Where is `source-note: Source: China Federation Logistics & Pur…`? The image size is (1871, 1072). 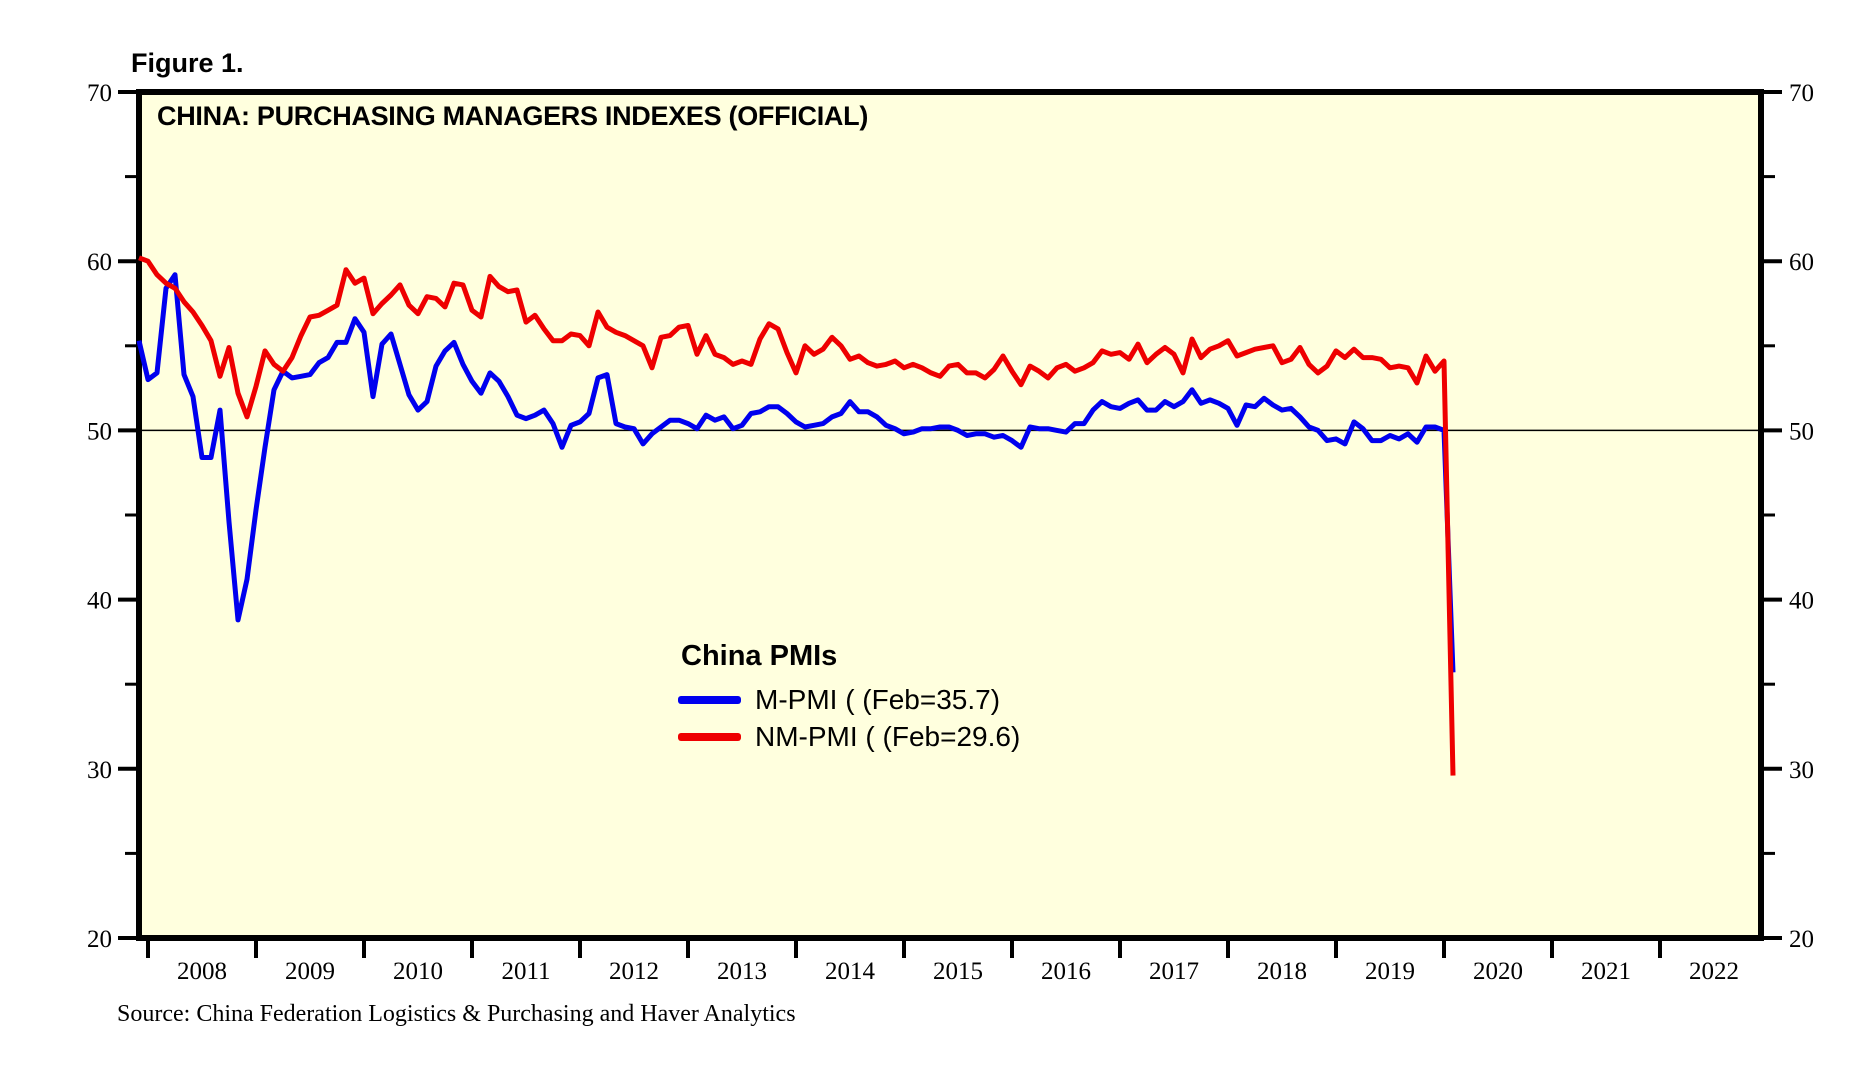
source-note: Source: China Federation Logistics & Pur… is located at coordinates (456, 1014).